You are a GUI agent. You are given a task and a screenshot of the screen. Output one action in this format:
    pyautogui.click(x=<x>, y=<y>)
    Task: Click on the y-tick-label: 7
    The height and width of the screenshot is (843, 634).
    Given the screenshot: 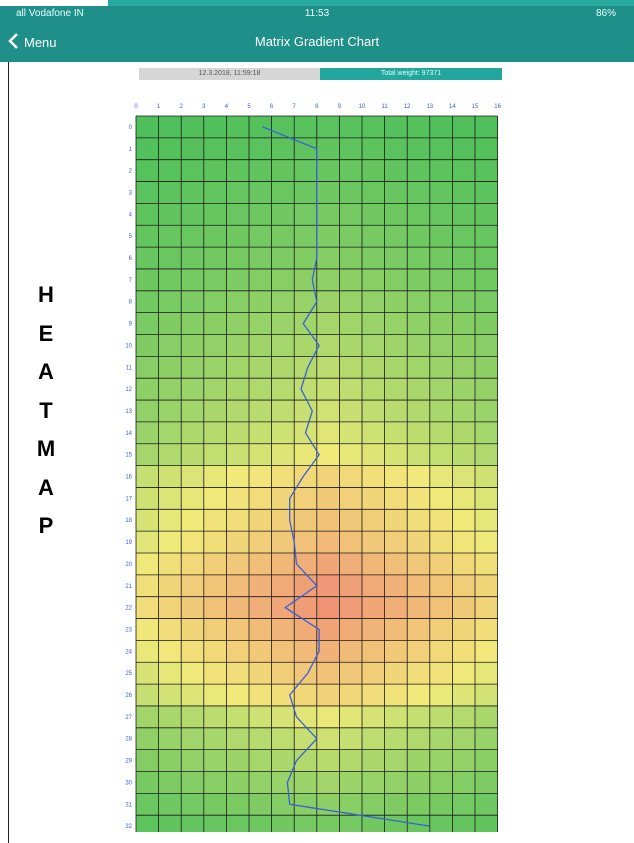 What is the action you would take?
    pyautogui.click(x=131, y=281)
    